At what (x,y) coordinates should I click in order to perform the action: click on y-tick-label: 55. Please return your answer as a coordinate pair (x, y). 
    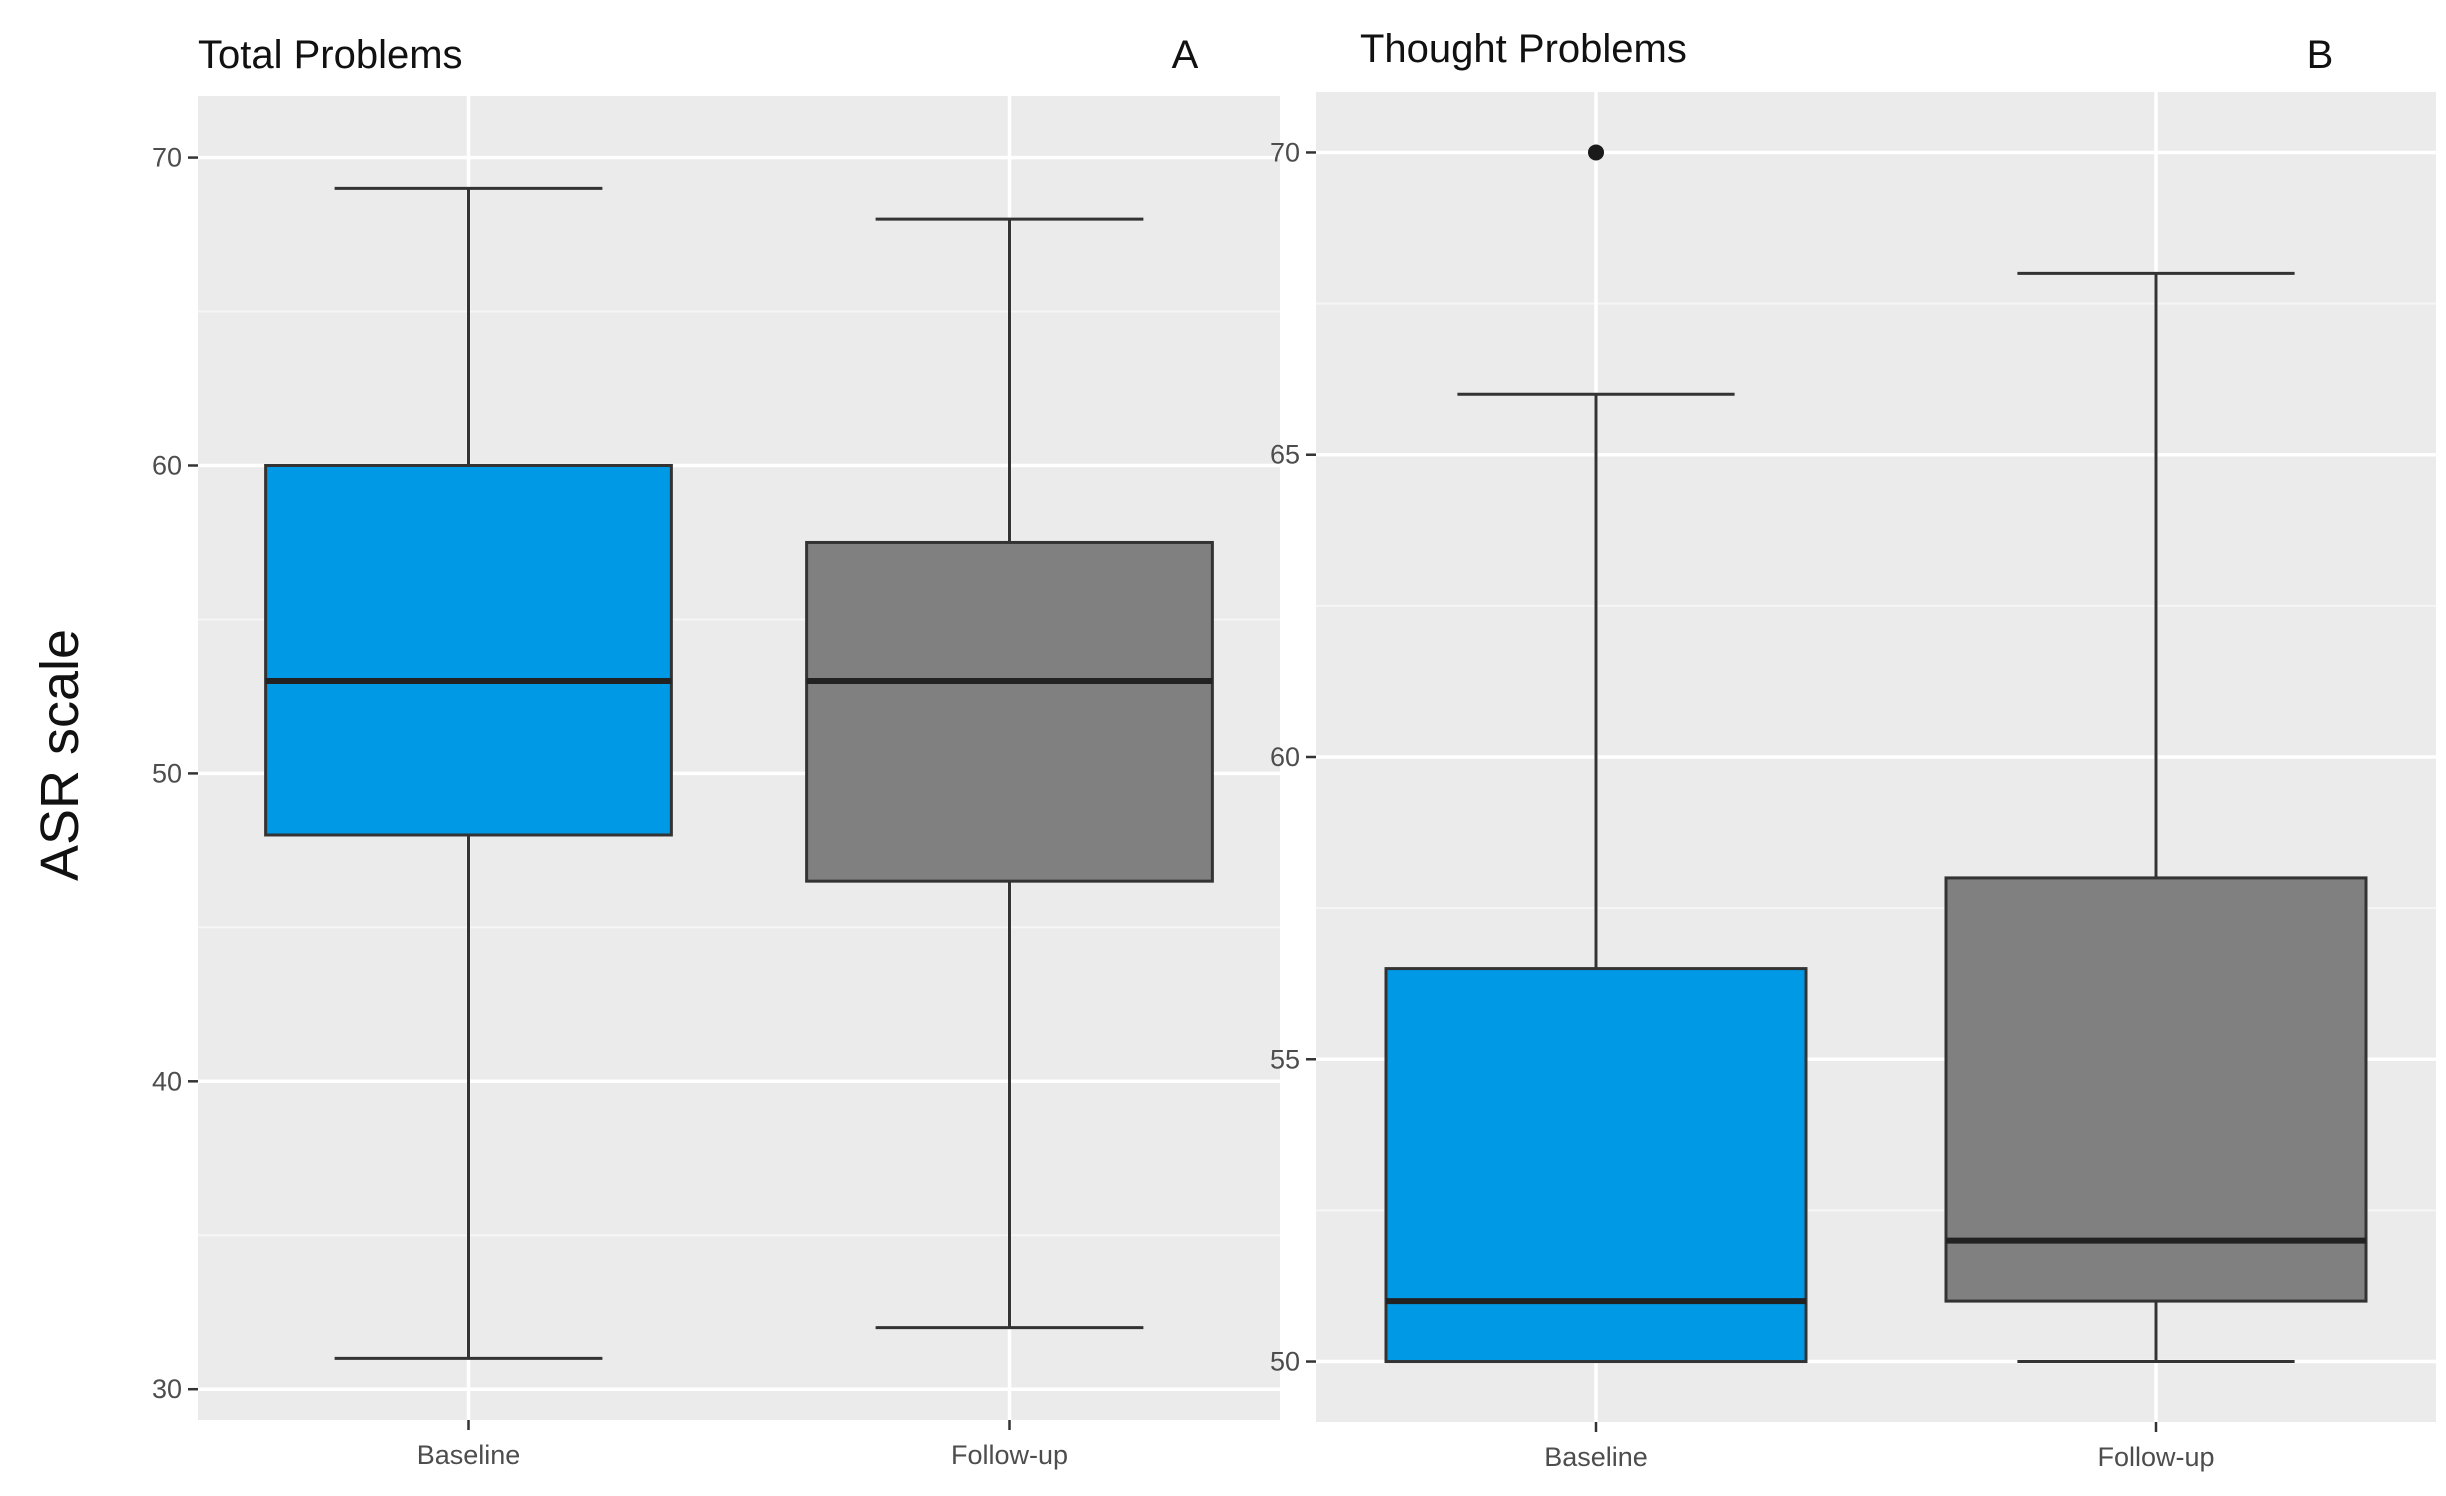
    Looking at the image, I should click on (1285, 1059).